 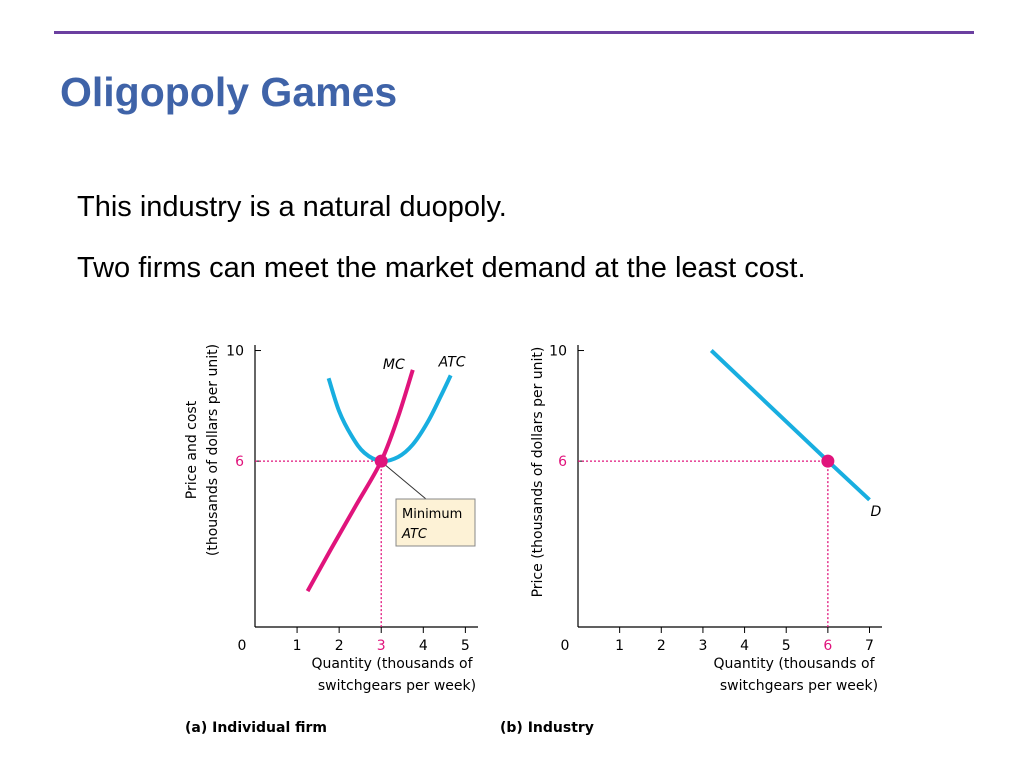 What do you see at coordinates (213, 450) in the screenshot?
I see `ylabel-a-line2: (thousands of dollars per unit)` at bounding box center [213, 450].